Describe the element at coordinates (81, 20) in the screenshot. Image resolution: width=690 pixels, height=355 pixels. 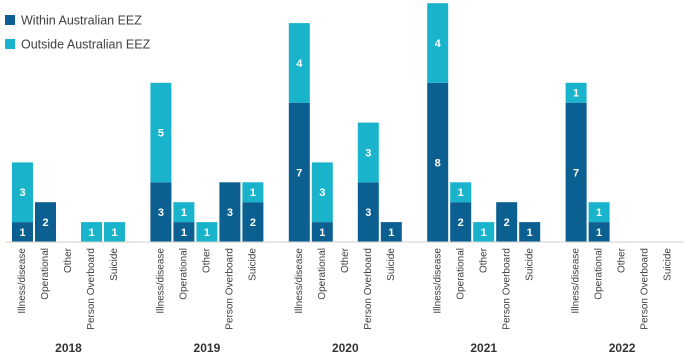
I see `legend-label: Within Australian EEZ` at that location.